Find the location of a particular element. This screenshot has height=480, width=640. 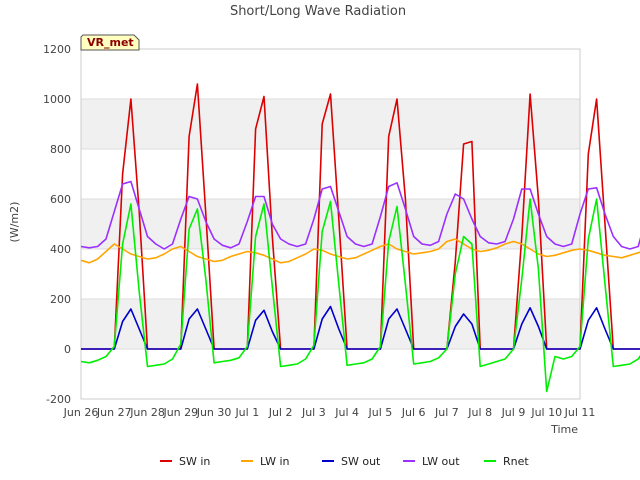

x-tick-label: Jul 7 is located at coordinates (446, 412).